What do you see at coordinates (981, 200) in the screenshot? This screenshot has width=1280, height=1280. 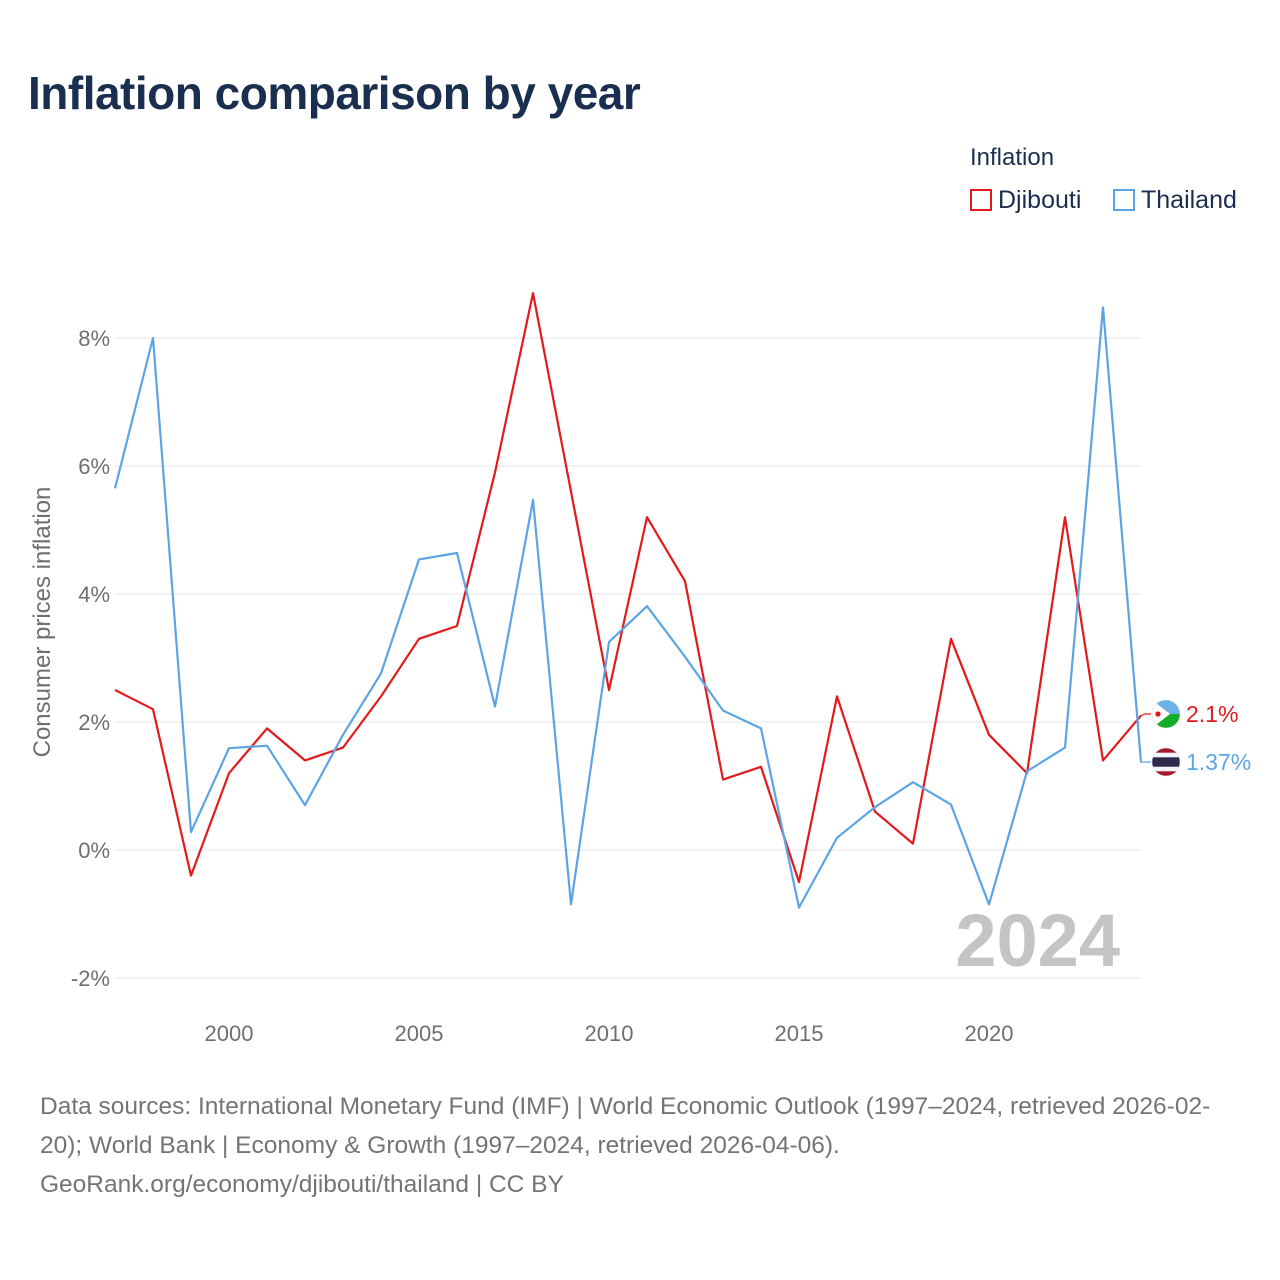 I see `legend-swatch-djibouti` at bounding box center [981, 200].